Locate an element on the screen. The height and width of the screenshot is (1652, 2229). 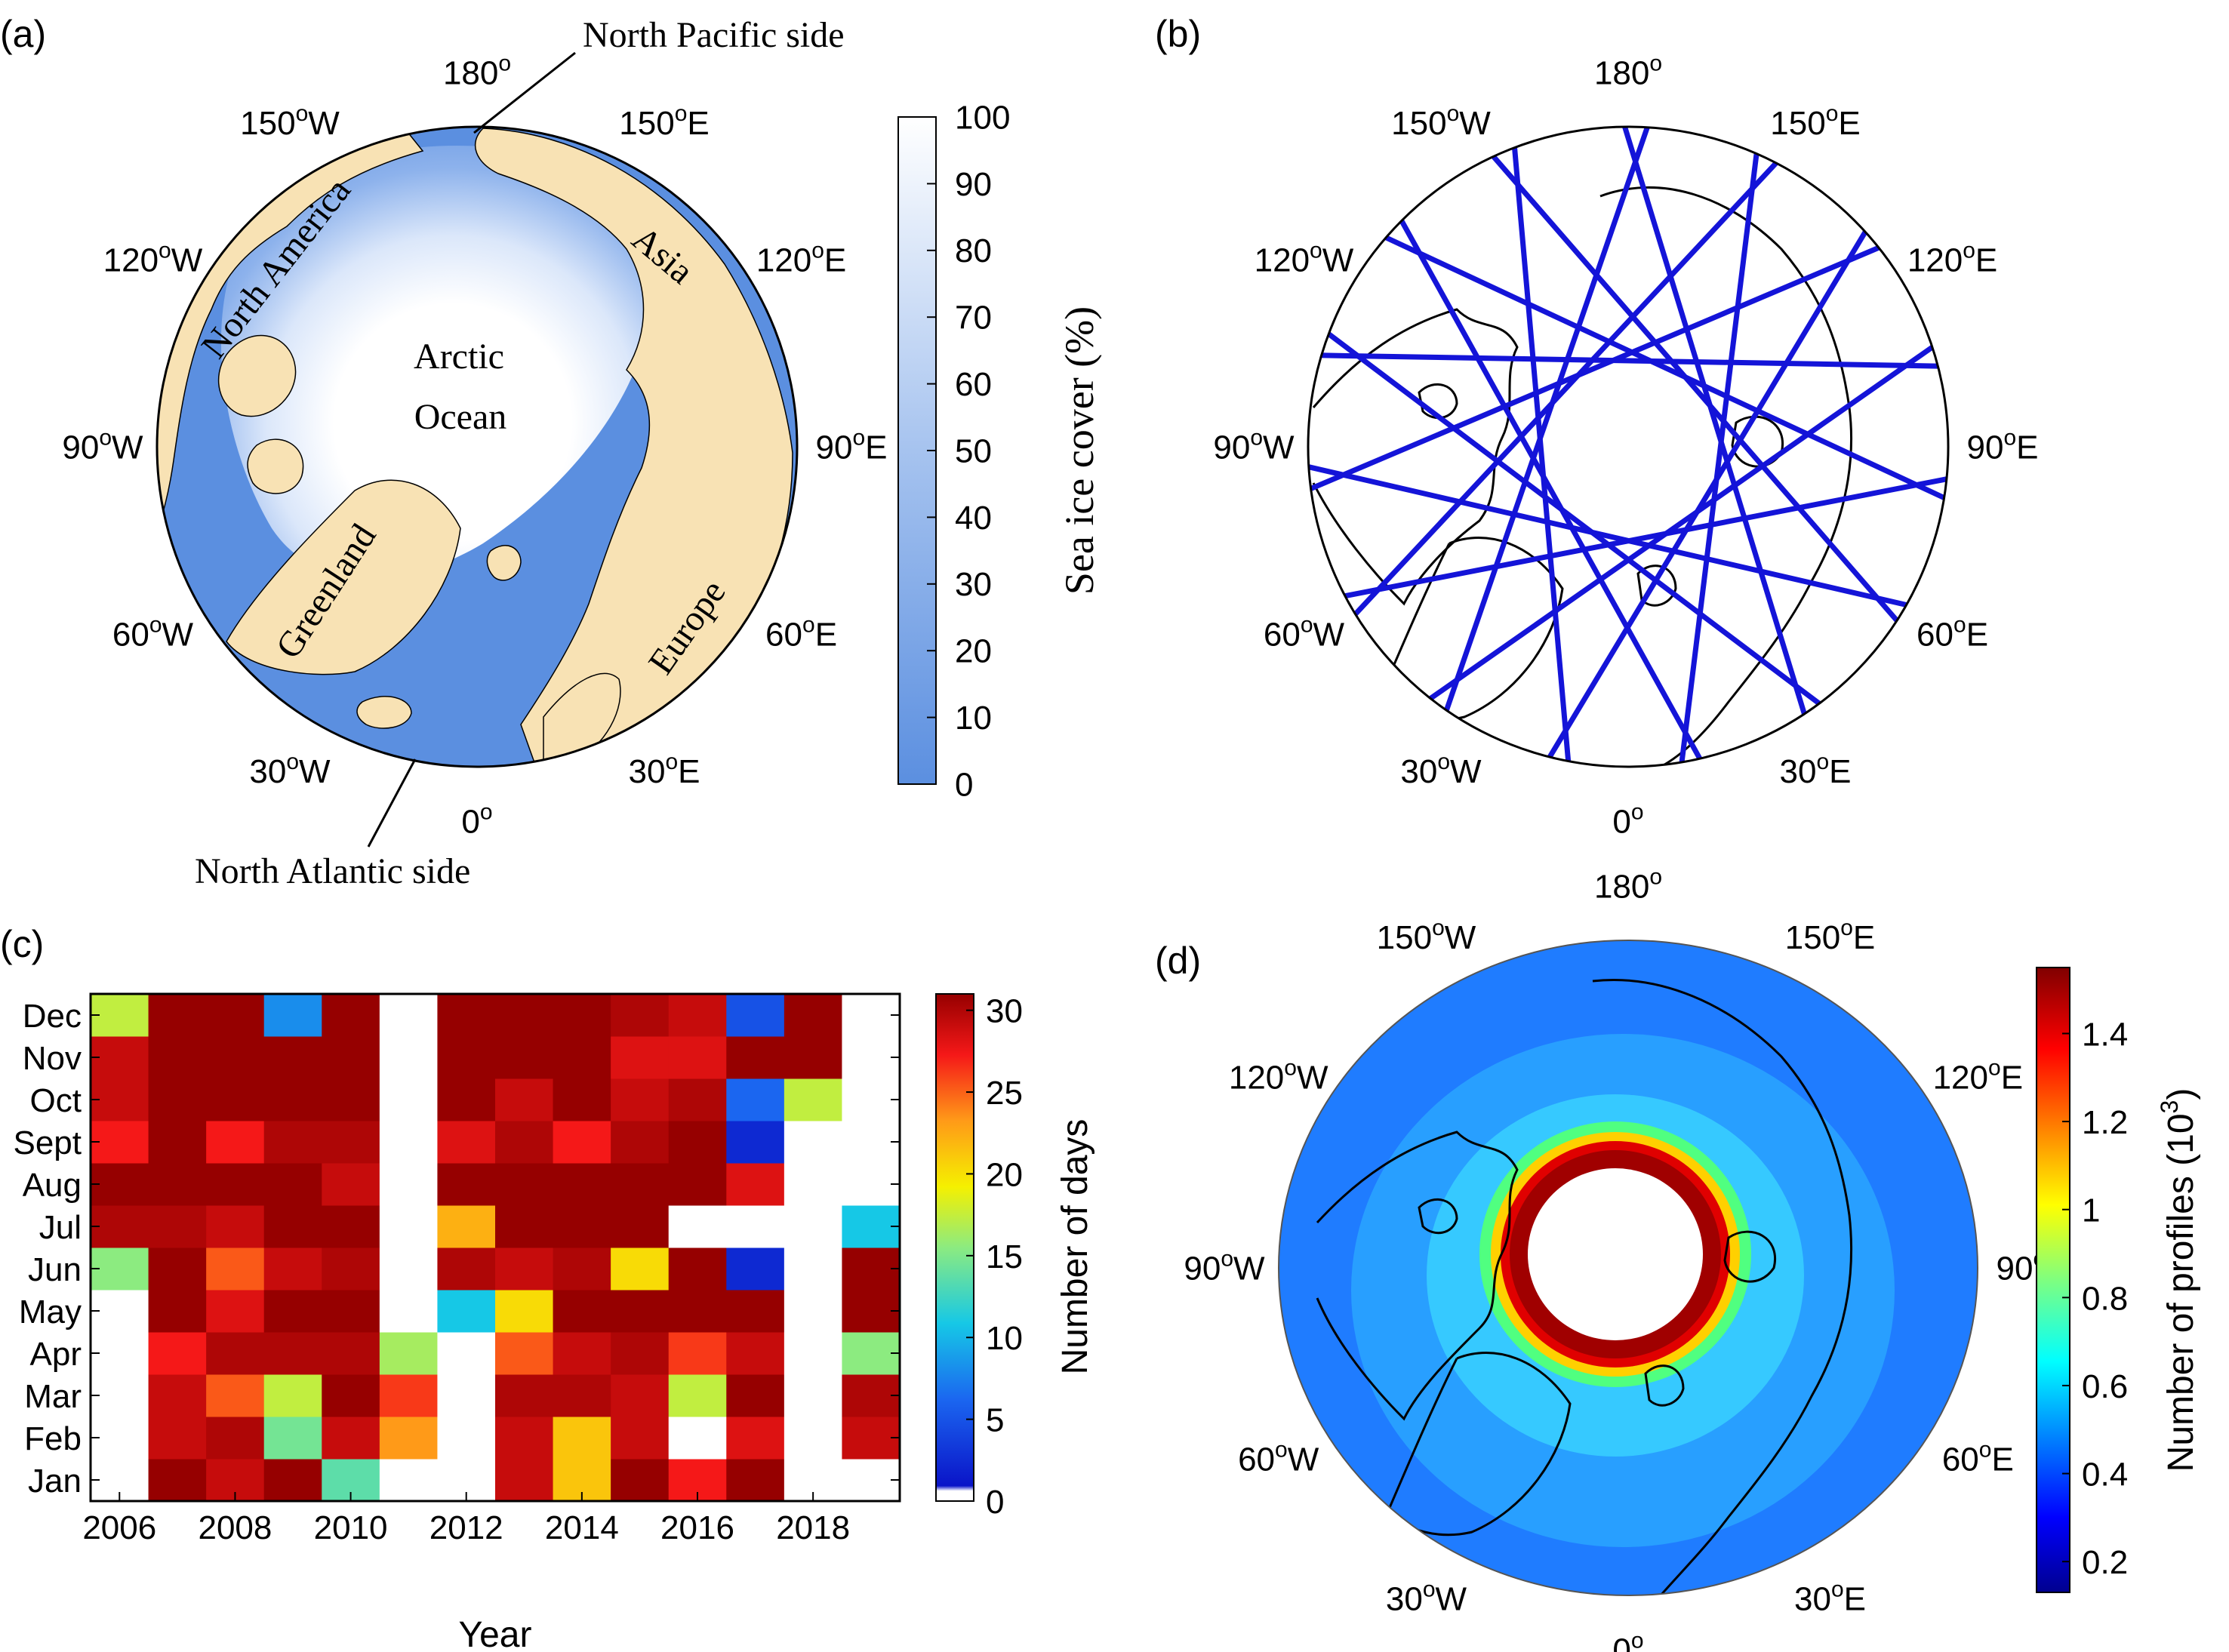
heatmap-cell-2008-Aug is located at coordinates (235, 1184).